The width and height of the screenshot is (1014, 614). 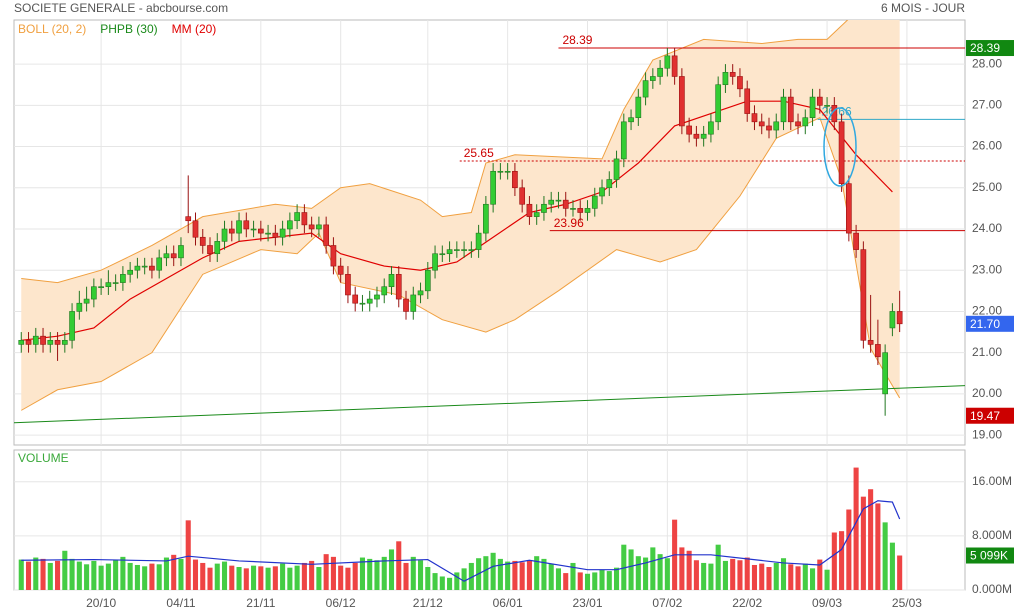 What do you see at coordinates (461, 541) in the screenshot?
I see `volume-average` at bounding box center [461, 541].